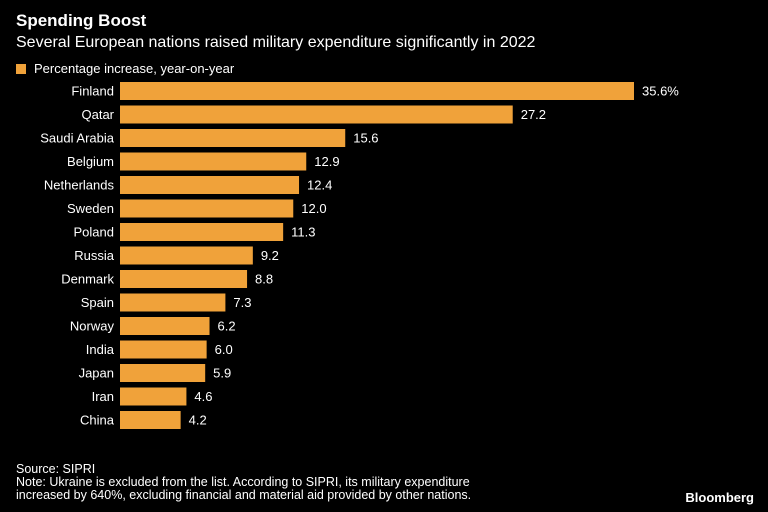 The width and height of the screenshot is (768, 512). I want to click on category-label: Norway, so click(92, 326).